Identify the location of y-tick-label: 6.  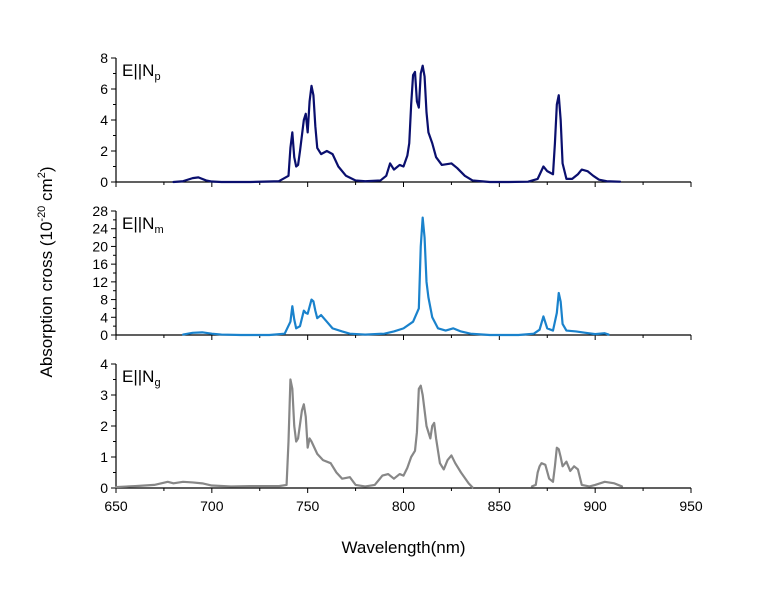
(104, 89).